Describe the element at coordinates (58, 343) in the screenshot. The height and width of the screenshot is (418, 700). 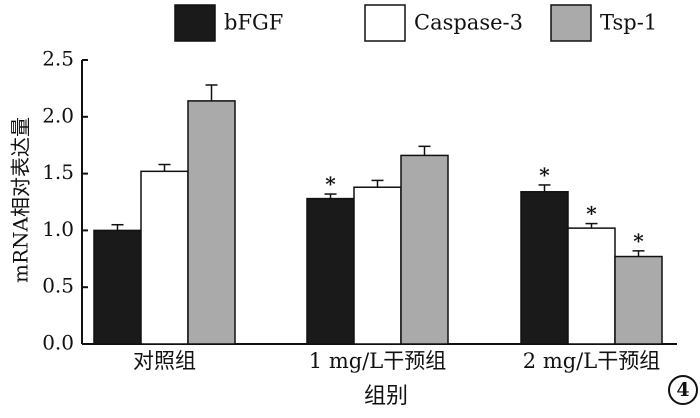
I see `y-tick-label: 0.0` at that location.